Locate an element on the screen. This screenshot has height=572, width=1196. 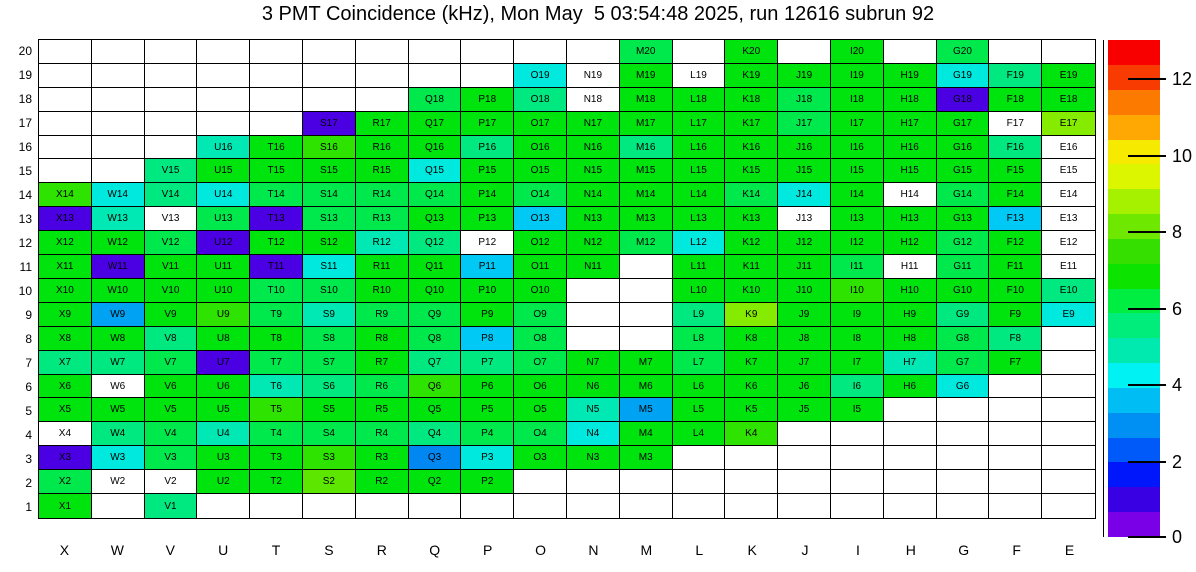
grid-cell: Q2 is located at coordinates (435, 482).